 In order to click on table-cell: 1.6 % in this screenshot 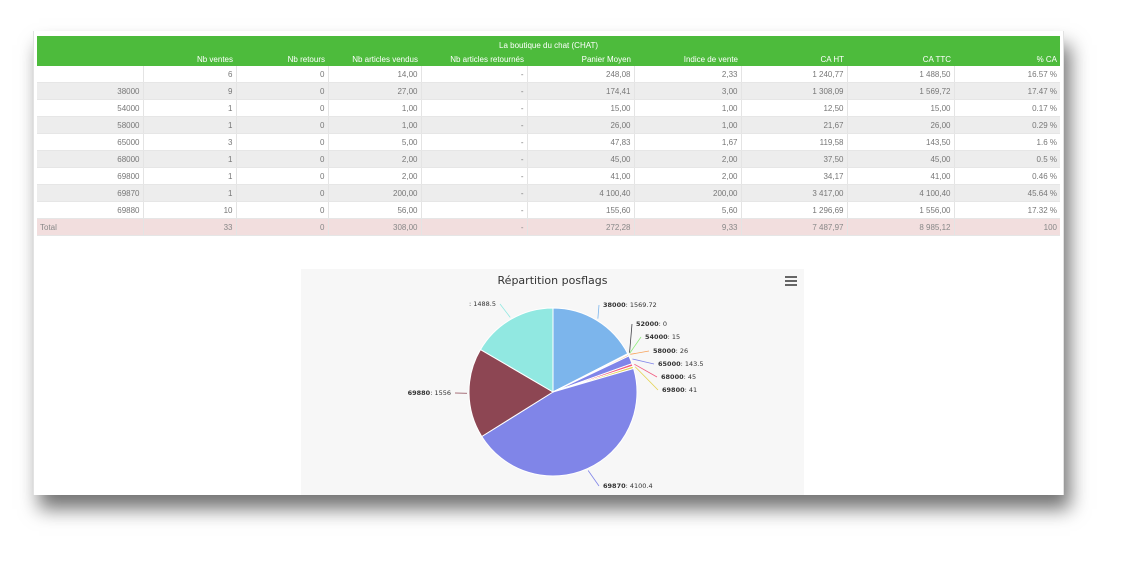, I will do `click(1007, 142)`.